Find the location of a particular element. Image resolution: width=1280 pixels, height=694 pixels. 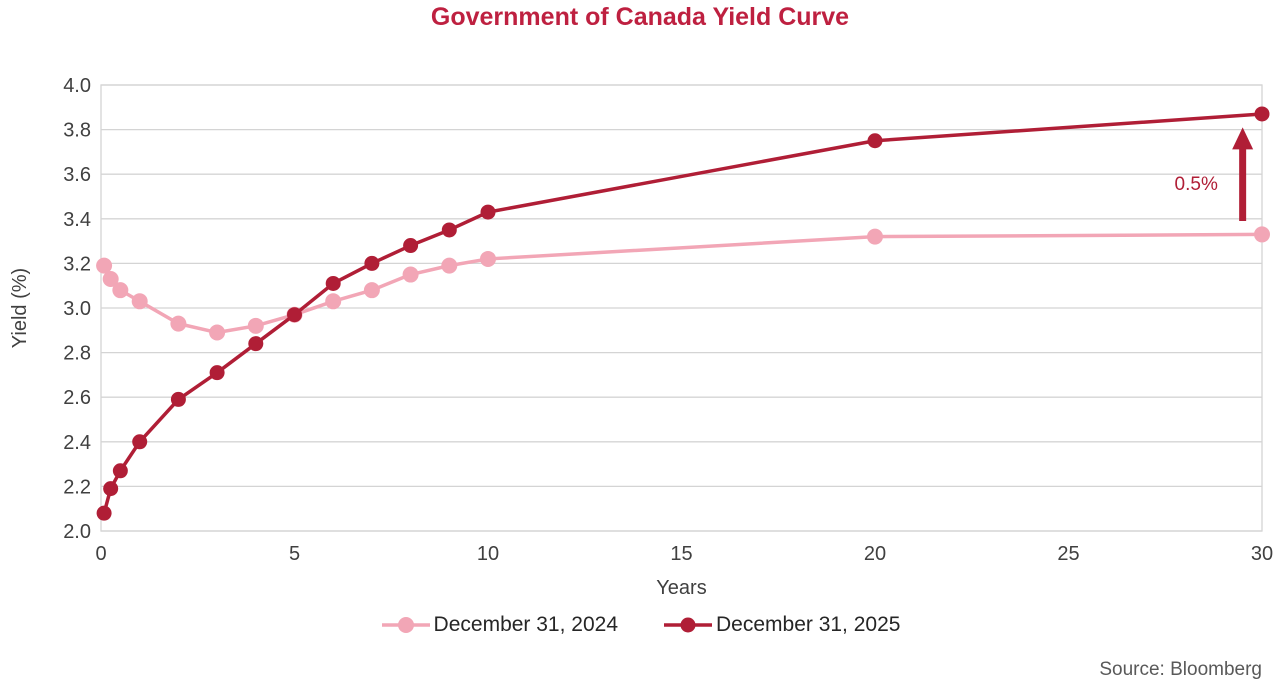

y-tick-label: 3.4 is located at coordinates (77, 220).